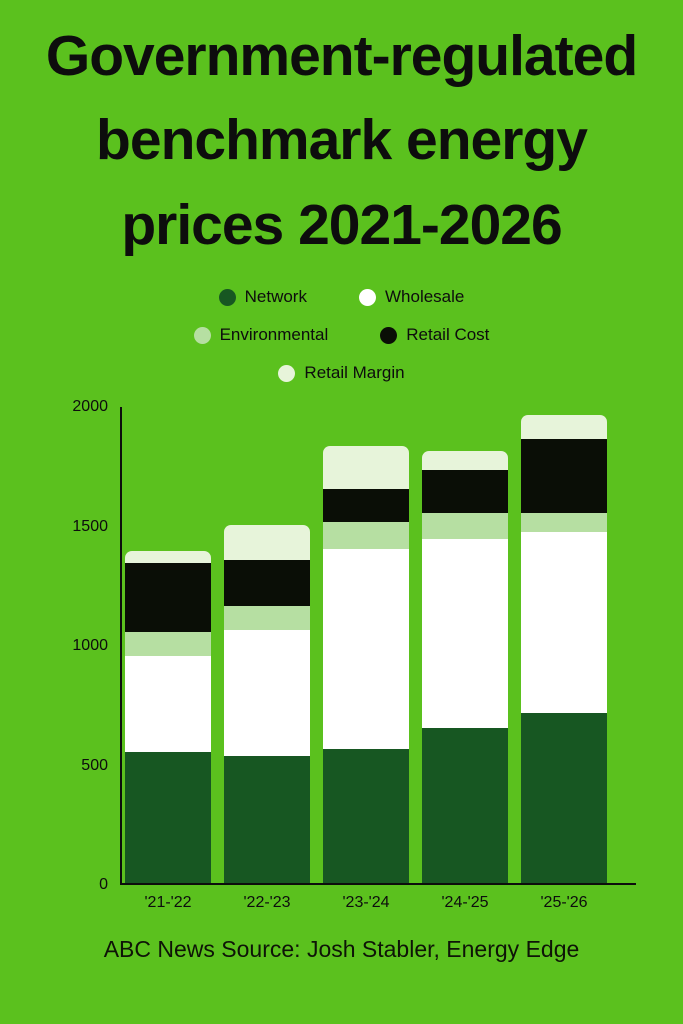 The image size is (683, 1024). Describe the element at coordinates (168, 903) in the screenshot. I see `x-tick-label: '21-'22` at that location.